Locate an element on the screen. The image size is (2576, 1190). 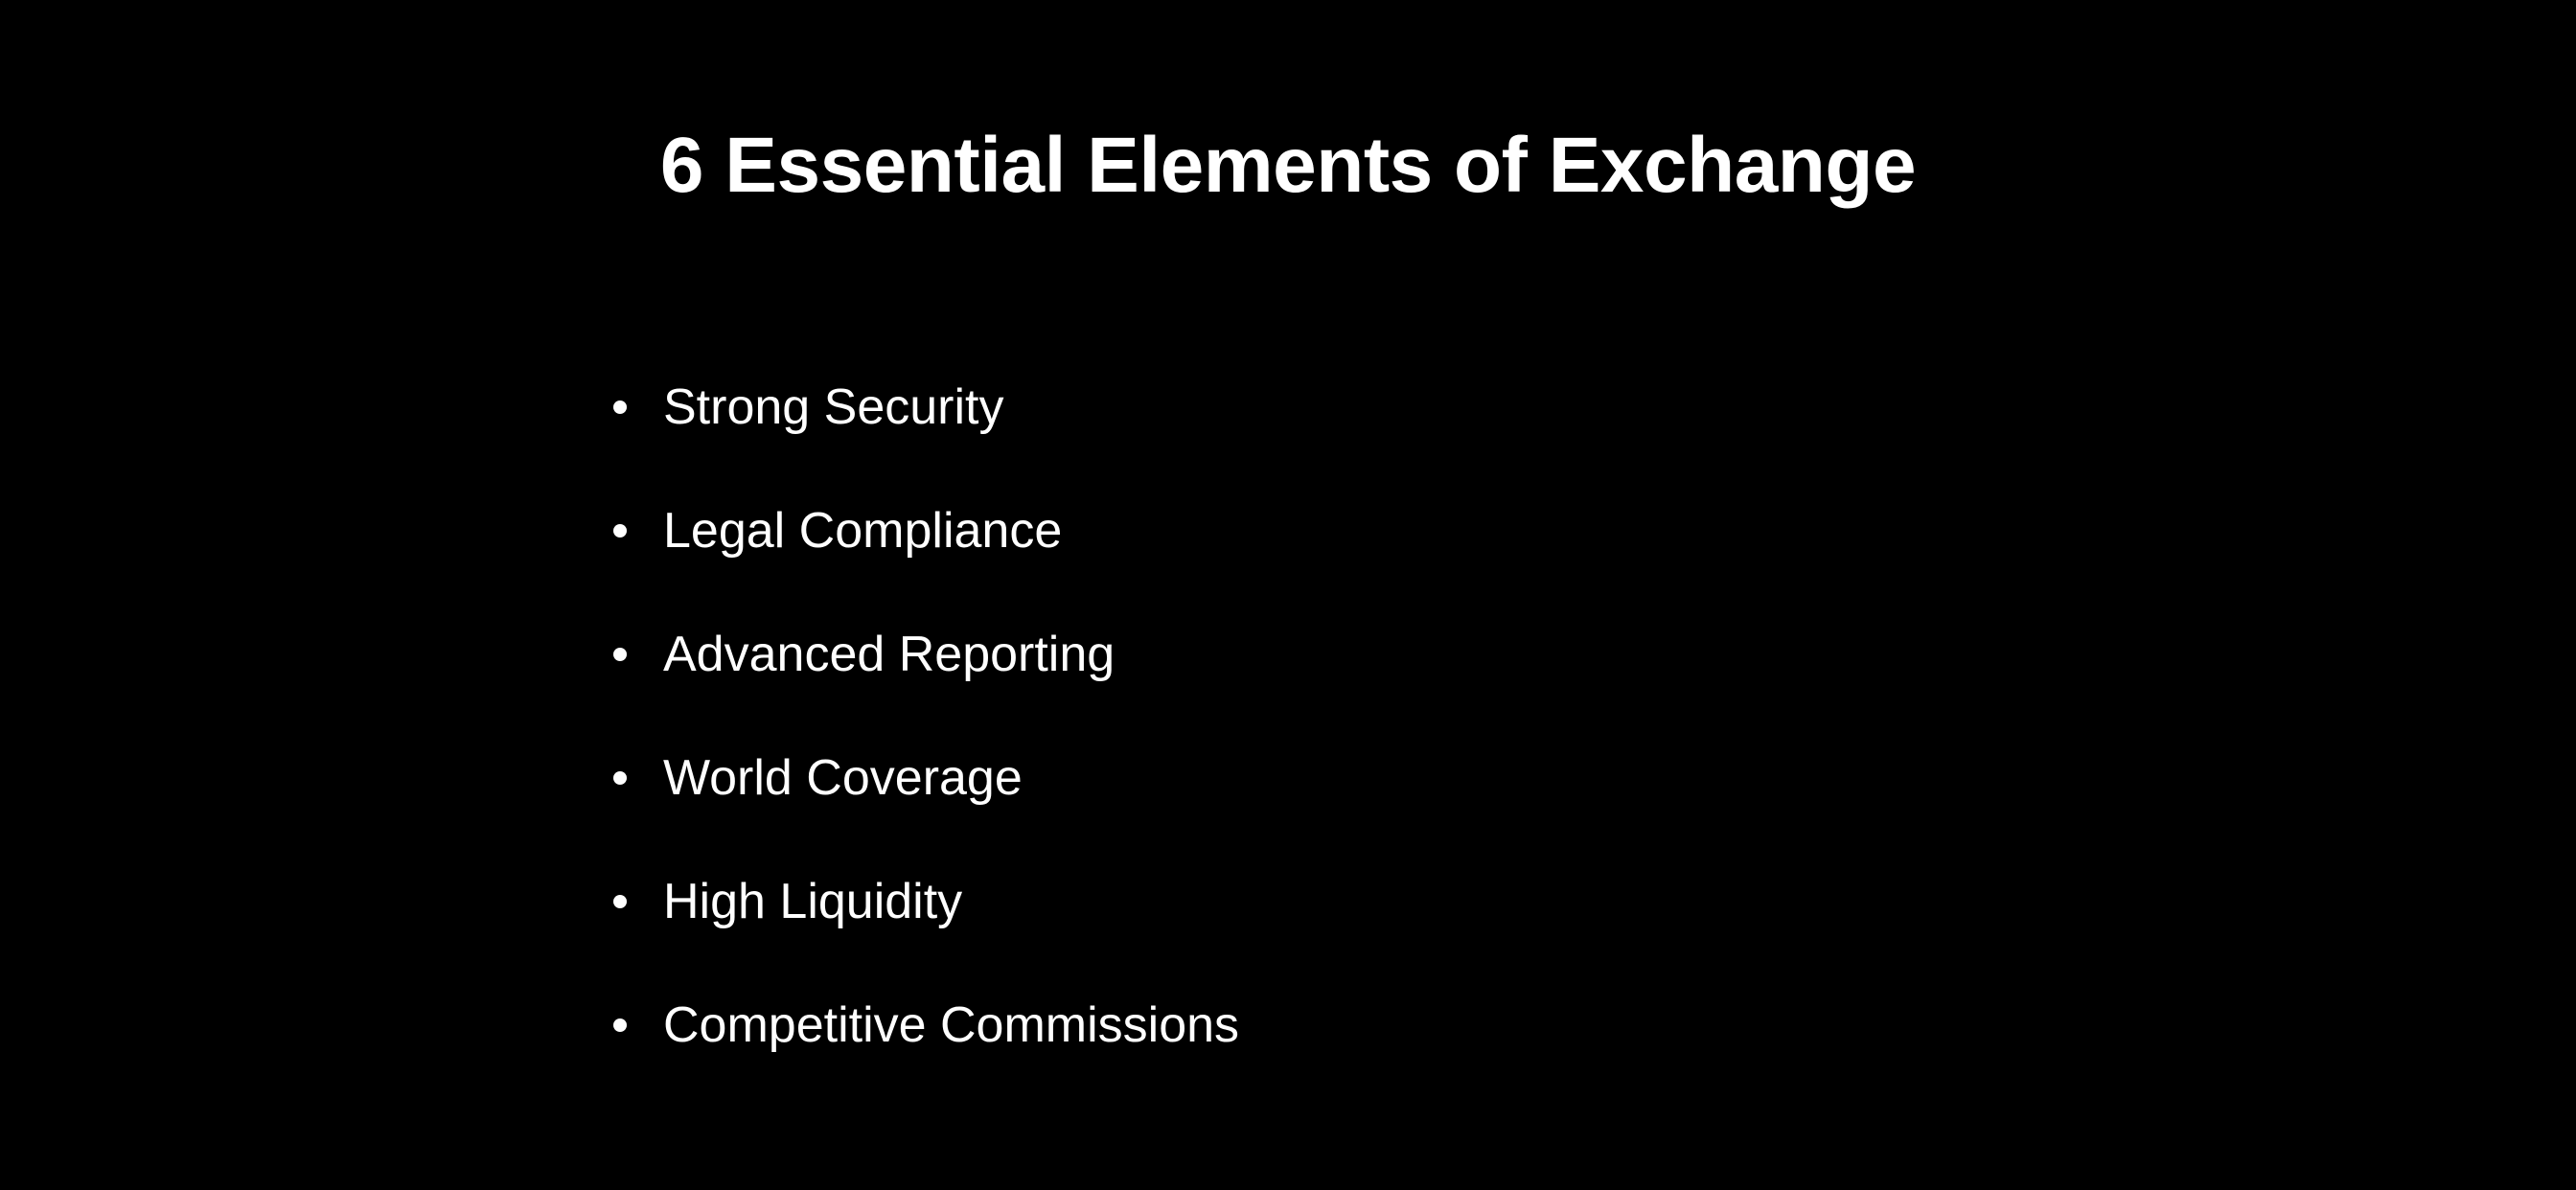
bullet-item-legal-compliance: Legal Compliance is located at coordinates (926, 530).